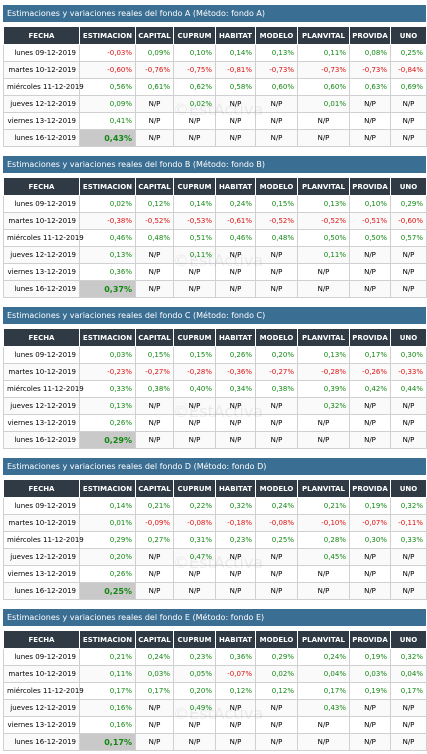 This screenshot has width=427, height=754. Describe the element at coordinates (408, 238) in the screenshot. I see `cell-uno: 0,57%` at that location.